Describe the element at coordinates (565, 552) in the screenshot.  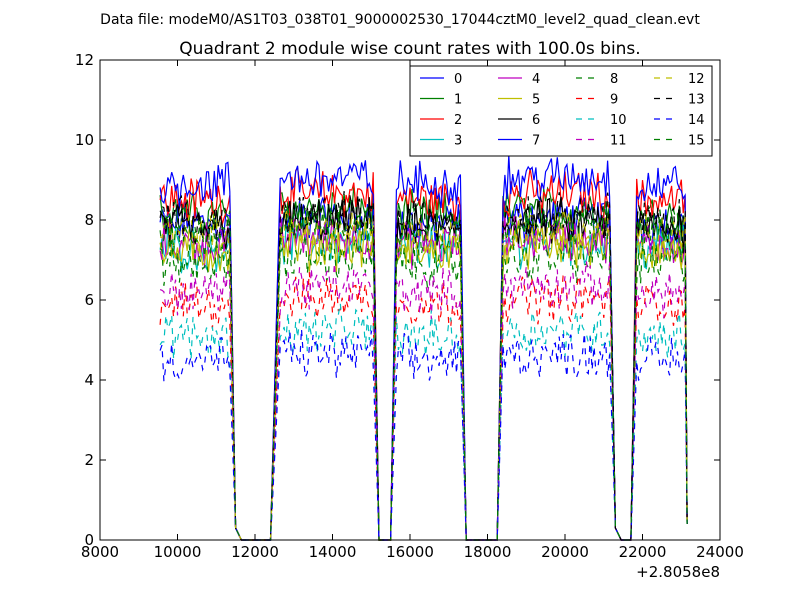
I see `x-tick-label: 20000` at that location.